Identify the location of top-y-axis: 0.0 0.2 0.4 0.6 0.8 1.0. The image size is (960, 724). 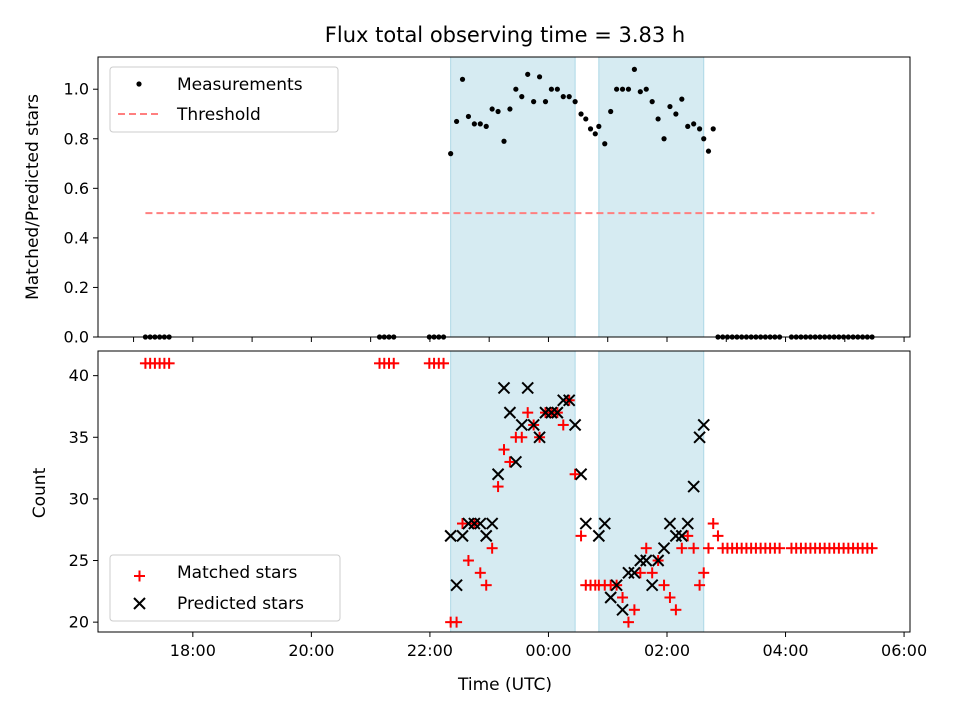
(81, 213).